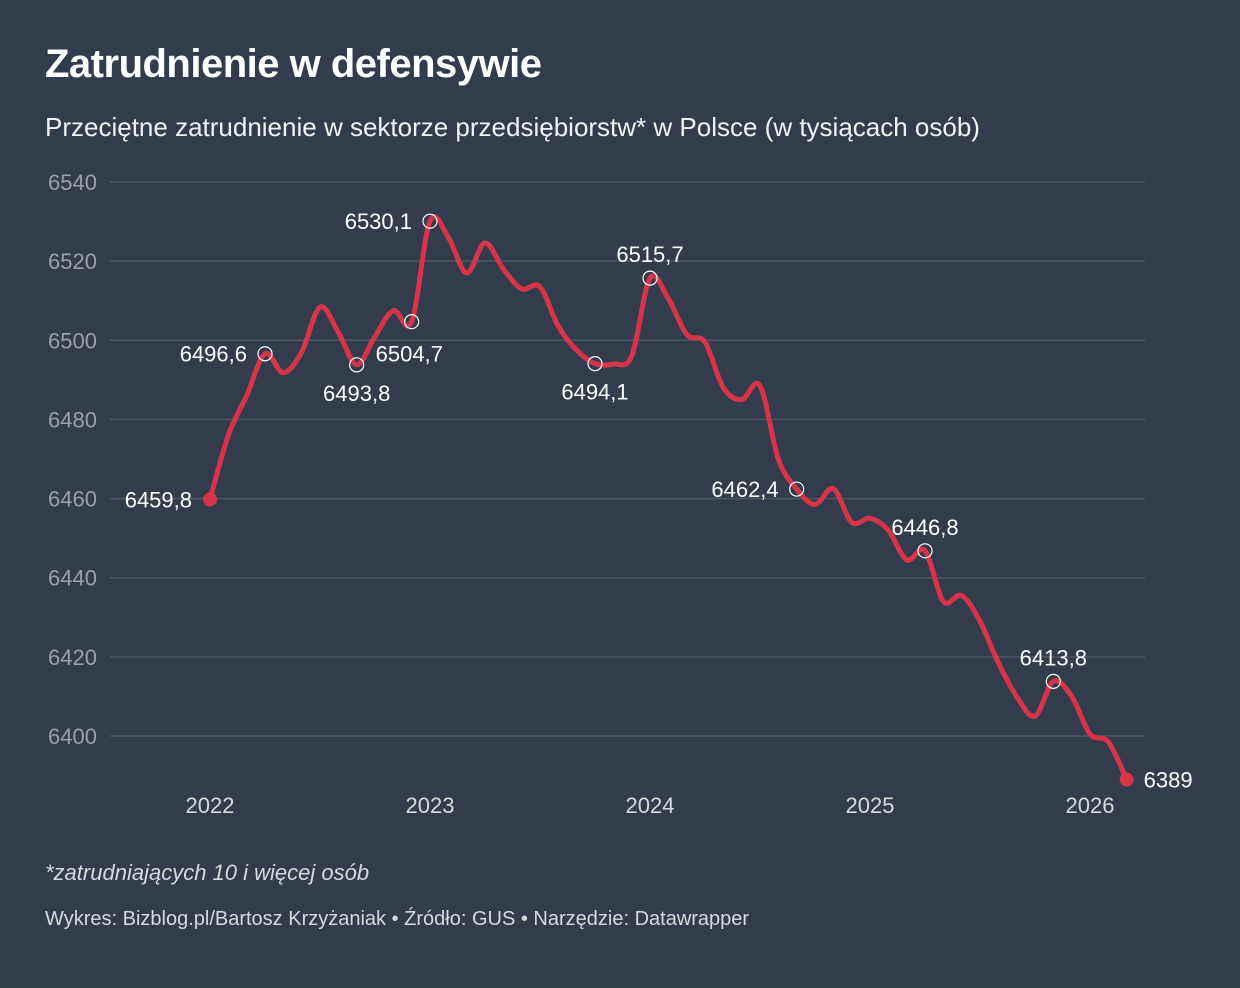 The width and height of the screenshot is (1240, 988). What do you see at coordinates (1053, 657) in the screenshot?
I see `data-label: 6413,8` at bounding box center [1053, 657].